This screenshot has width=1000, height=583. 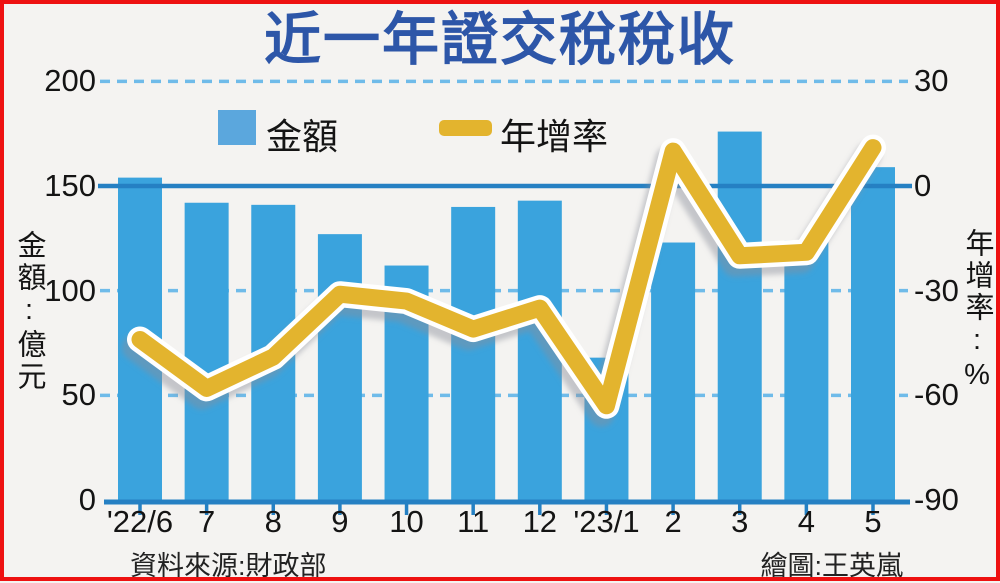 I want to click on y-tick-right-0: 0, so click(x=923, y=185).